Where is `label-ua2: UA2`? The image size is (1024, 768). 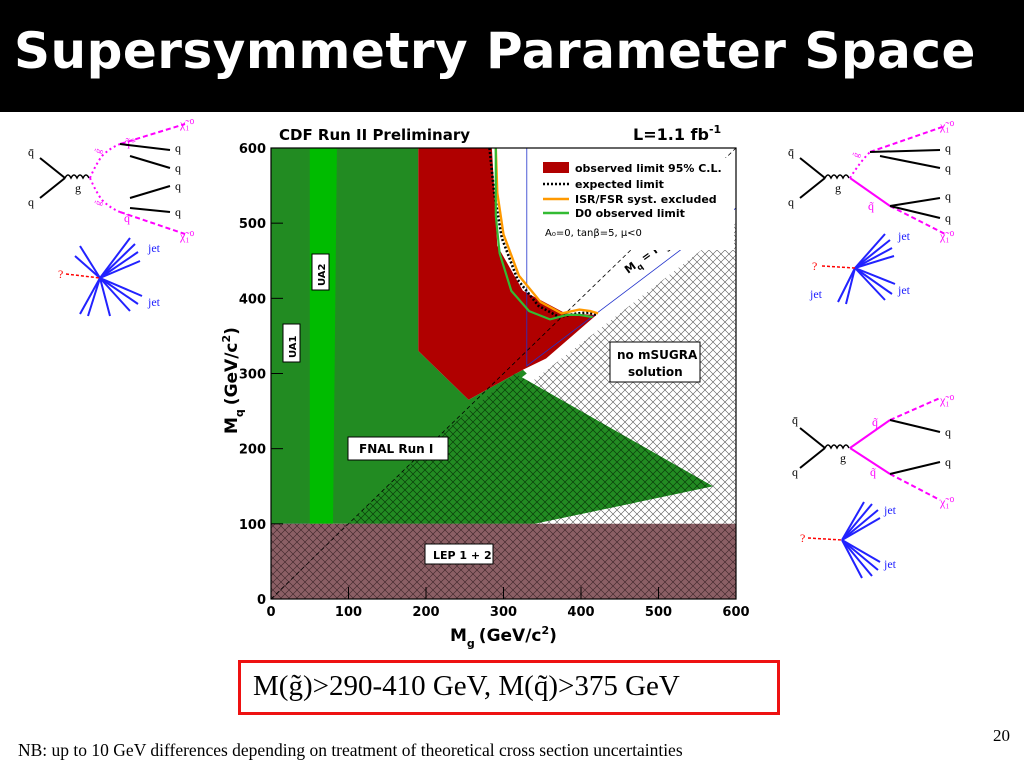 label-ua2: UA2 is located at coordinates (320, 272).